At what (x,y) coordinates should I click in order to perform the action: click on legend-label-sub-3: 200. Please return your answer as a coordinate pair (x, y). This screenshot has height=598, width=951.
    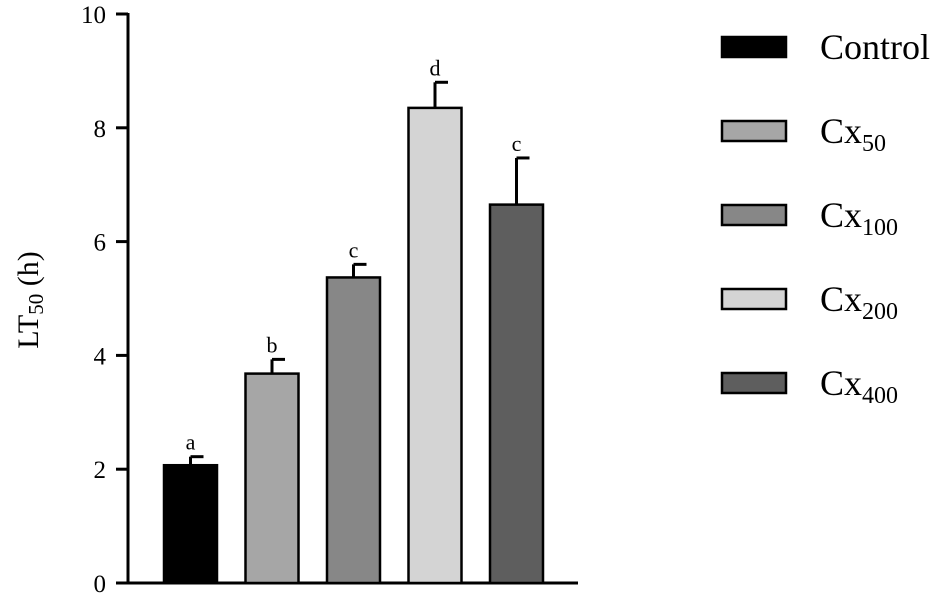
    Looking at the image, I should click on (880, 312).